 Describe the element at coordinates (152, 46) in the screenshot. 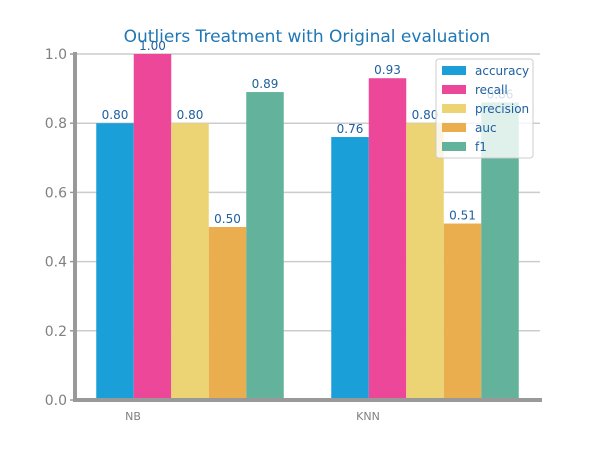

I see `data-label-recall-nb: 1.00` at that location.